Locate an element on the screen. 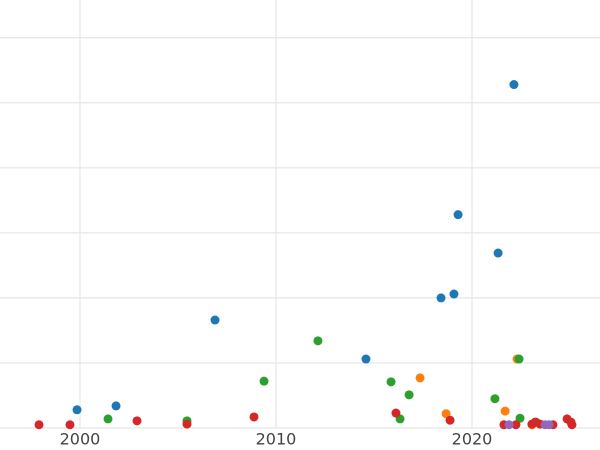 The width and height of the screenshot is (600, 450). x-tick-label: 2010 is located at coordinates (276, 439).